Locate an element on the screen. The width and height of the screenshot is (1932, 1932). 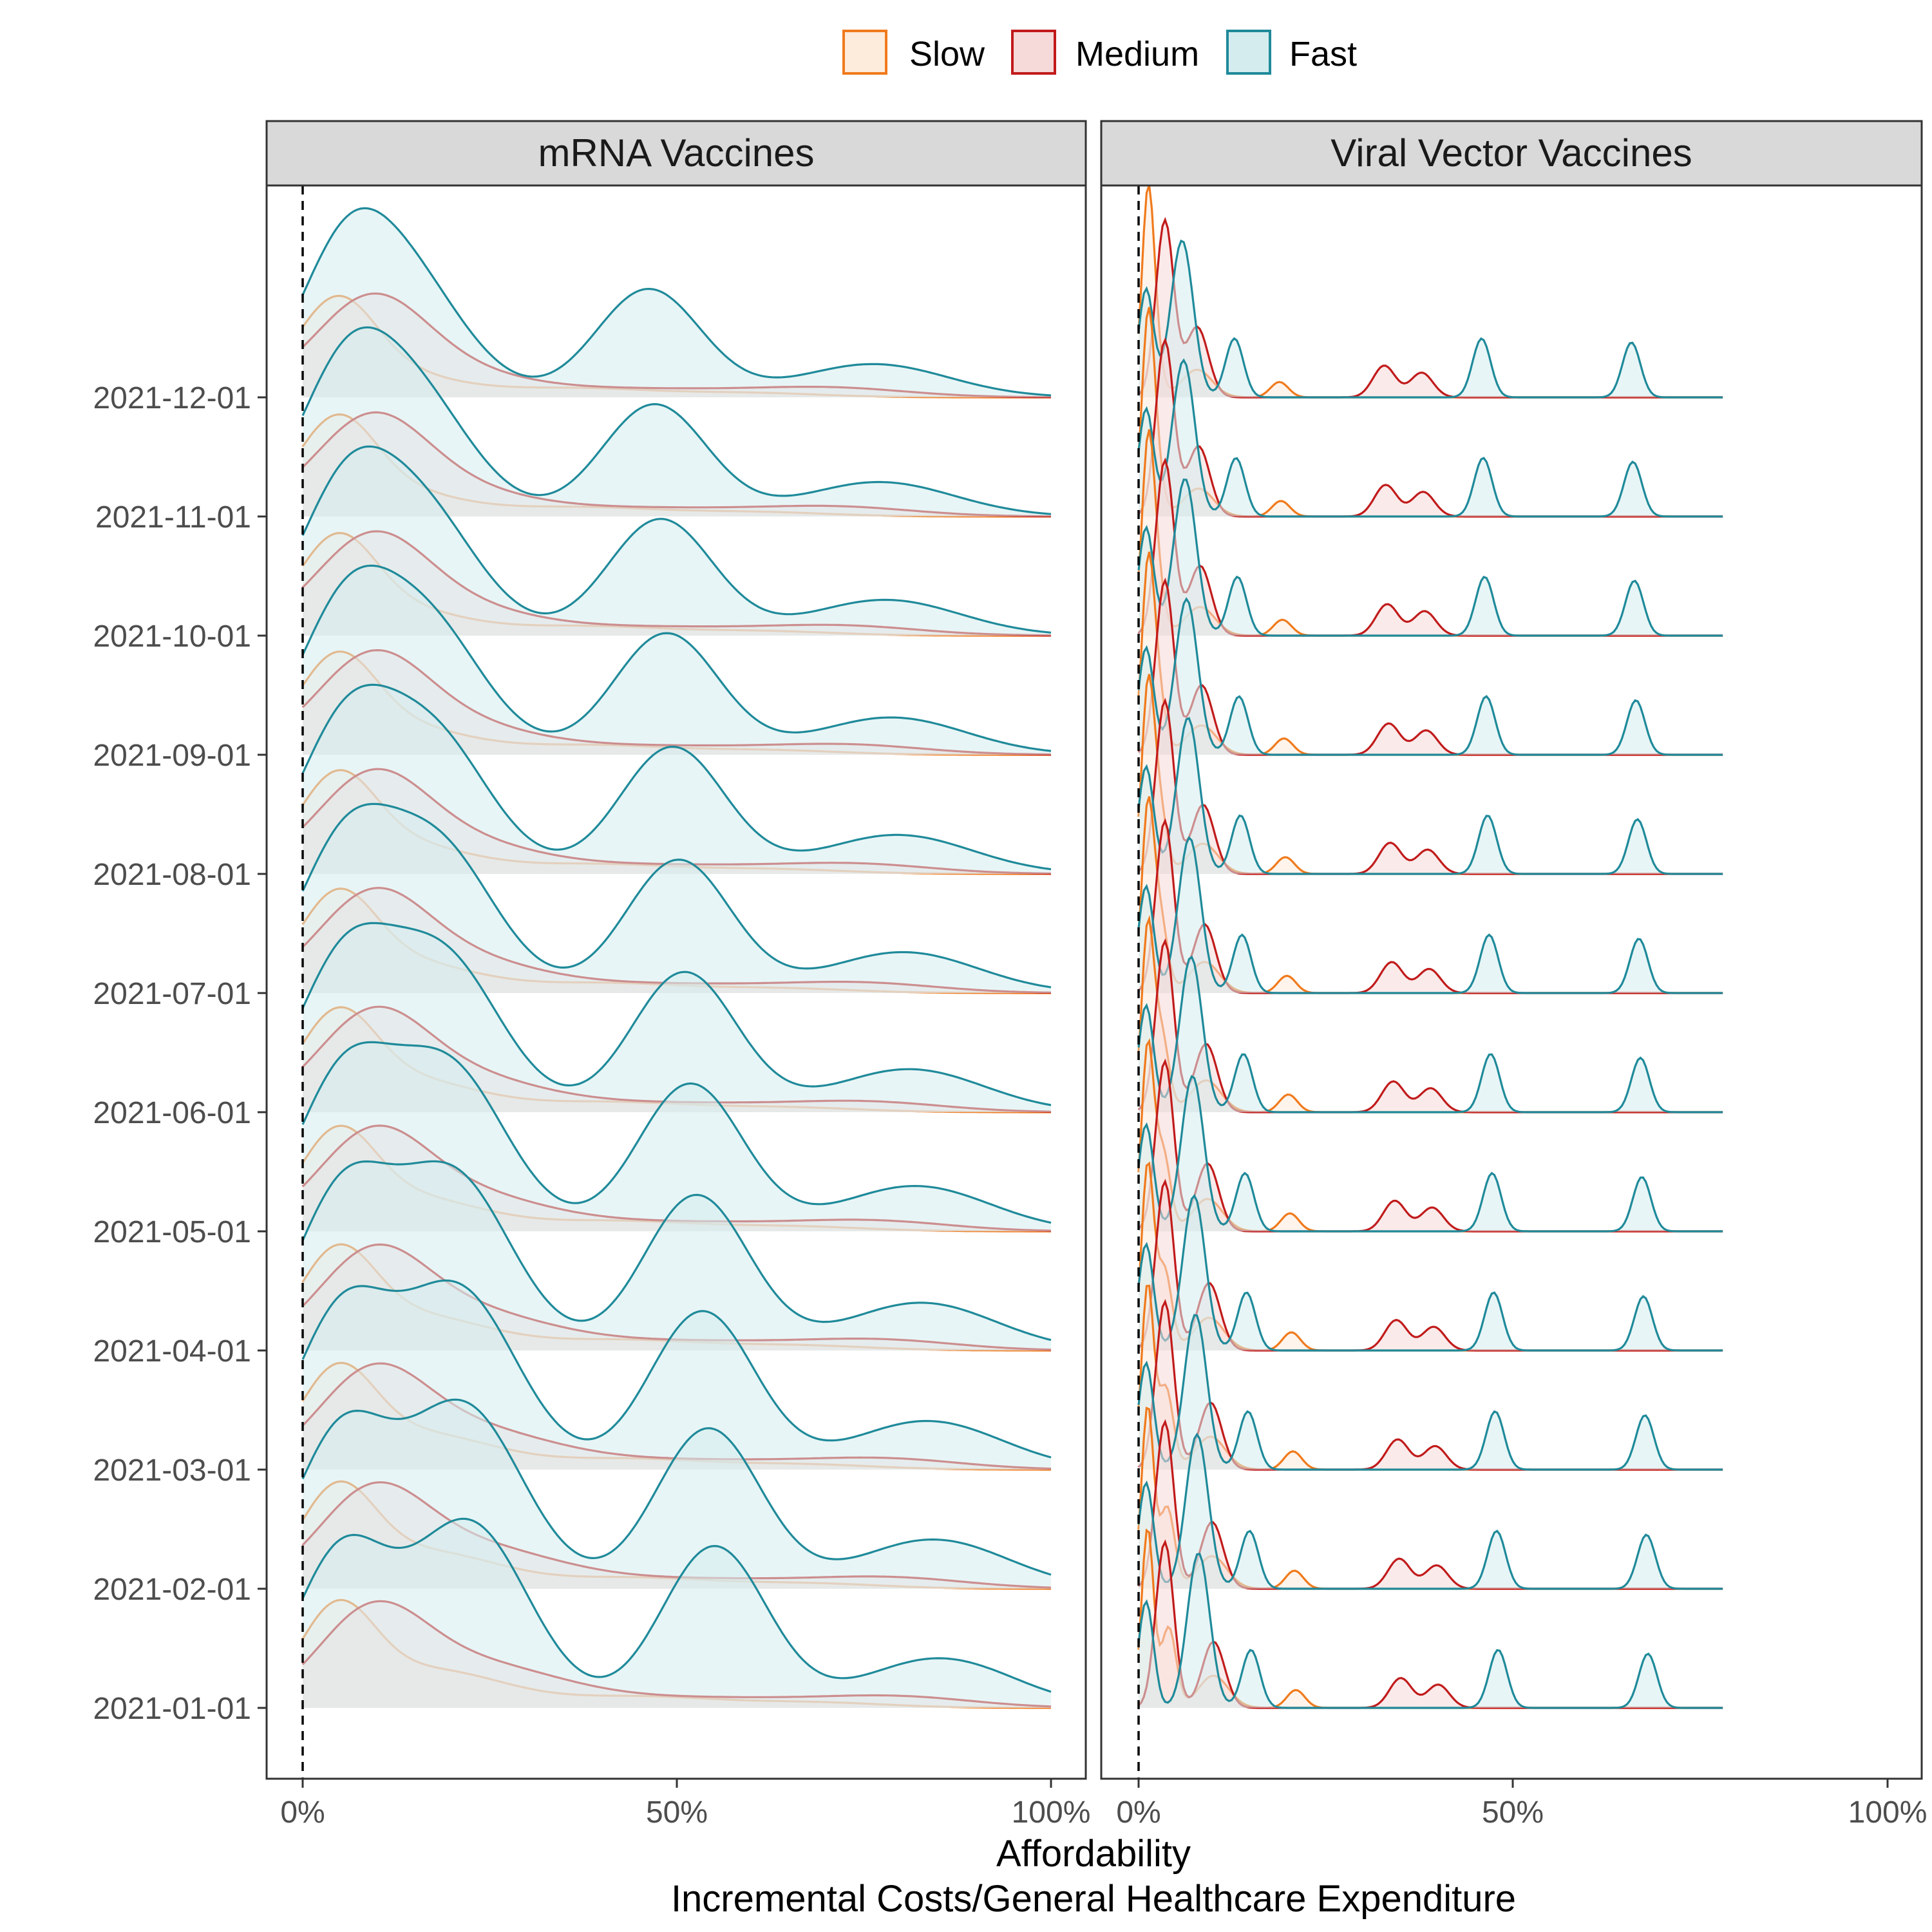
y-tick-label: 2021-09-01 is located at coordinates (172, 756).